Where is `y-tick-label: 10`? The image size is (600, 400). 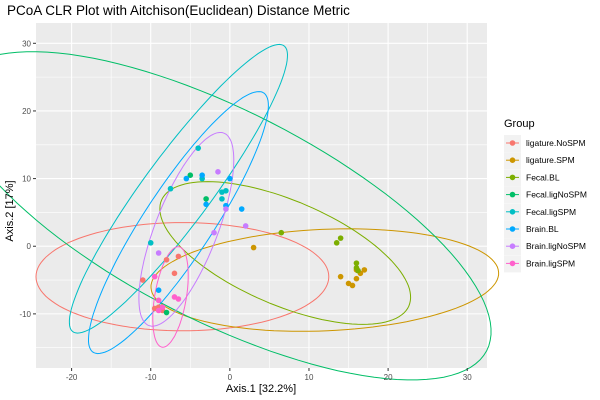
y-tick-label: 10 is located at coordinates (26, 179).